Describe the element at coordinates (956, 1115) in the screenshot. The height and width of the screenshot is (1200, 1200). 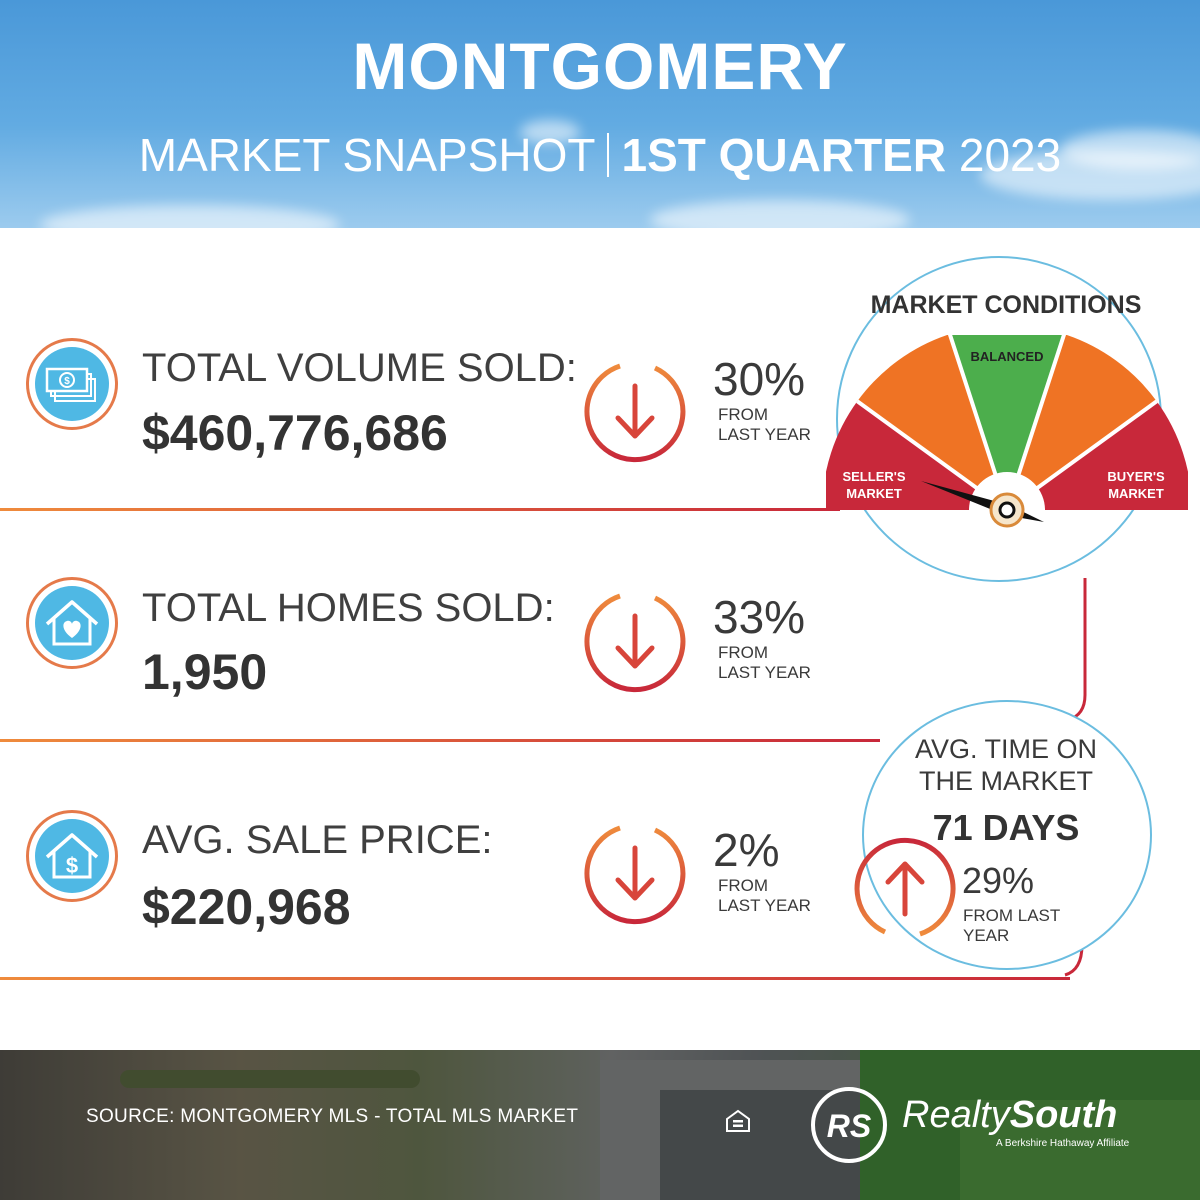
I see `brand-name-light: Realty` at that location.